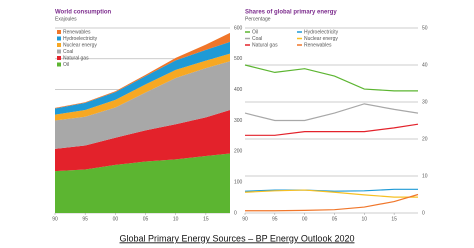  Describe the element at coordinates (291, 13) in the screenshot. I see `chart-title: Shares of global primary energy` at that location.